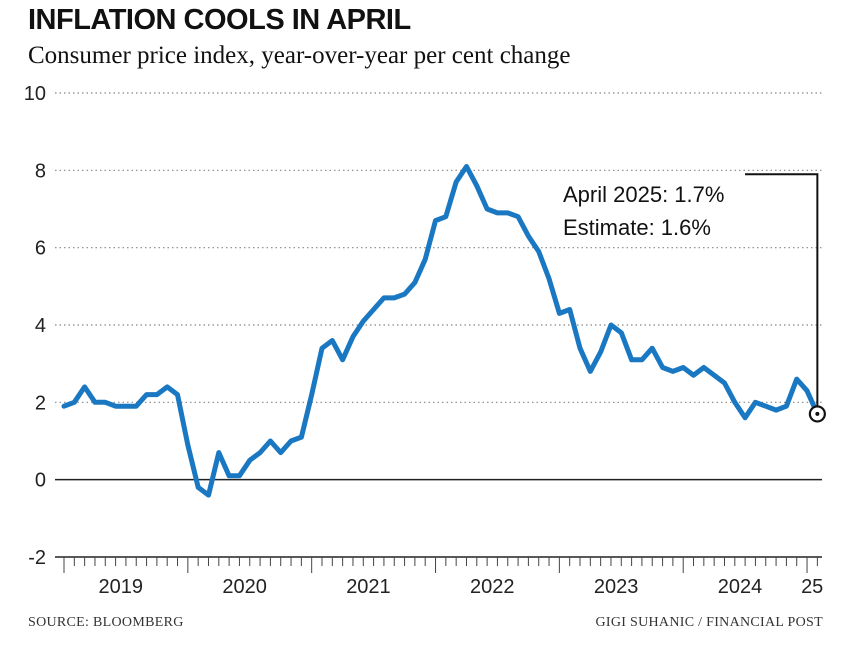 The width and height of the screenshot is (841, 647). What do you see at coordinates (439, 577) in the screenshot?
I see `x-axis: 2019 2020 2021 2022 2023 2024 25` at bounding box center [439, 577].